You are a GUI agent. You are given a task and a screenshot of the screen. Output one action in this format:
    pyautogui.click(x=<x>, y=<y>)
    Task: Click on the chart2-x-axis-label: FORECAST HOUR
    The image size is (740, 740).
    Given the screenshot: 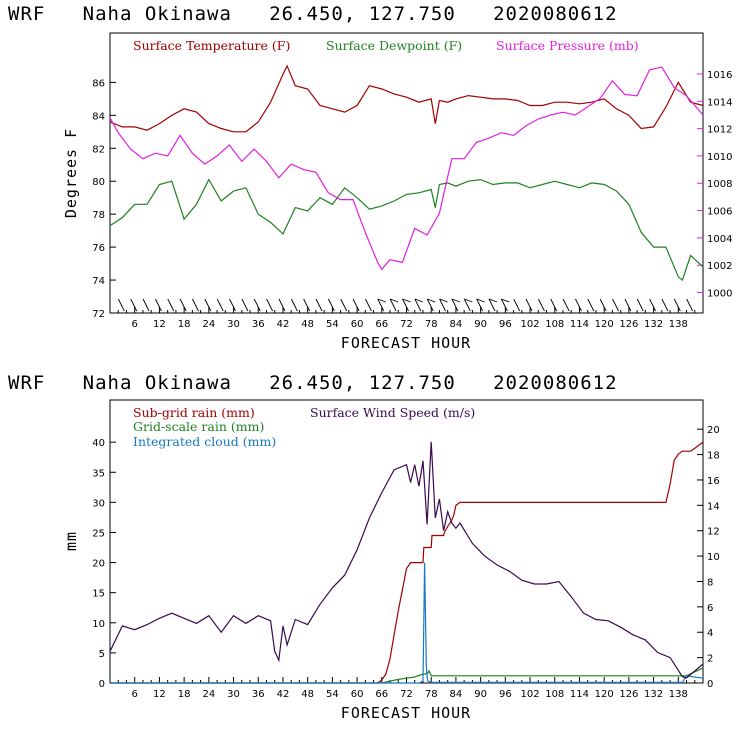 What is the action you would take?
    pyautogui.click(x=406, y=713)
    